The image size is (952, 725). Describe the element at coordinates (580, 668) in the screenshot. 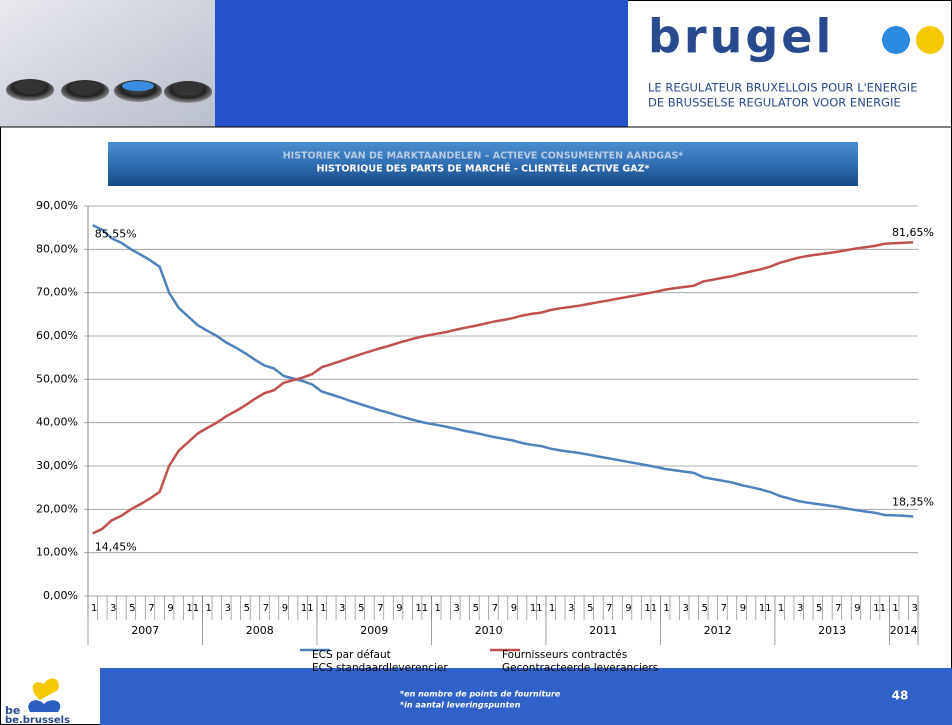

I see `legend-label: Gecontracteerde leveranciers` at that location.